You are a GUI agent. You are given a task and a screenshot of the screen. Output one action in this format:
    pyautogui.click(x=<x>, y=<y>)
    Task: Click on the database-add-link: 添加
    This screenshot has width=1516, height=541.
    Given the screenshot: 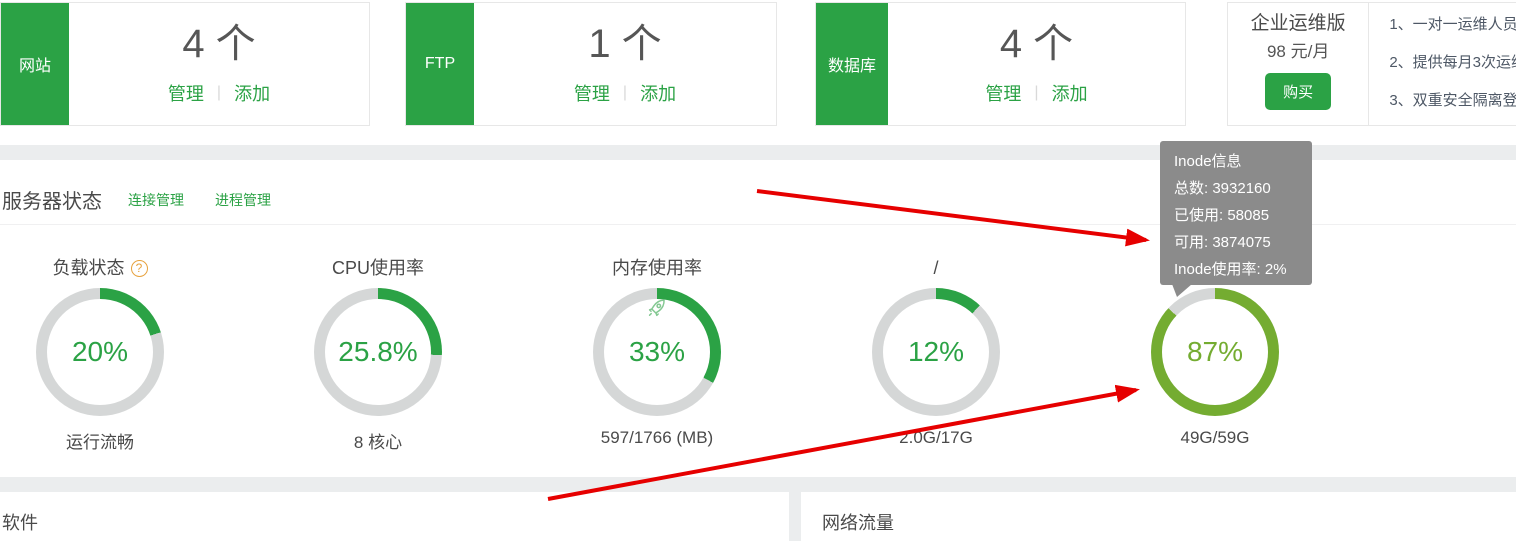 What is the action you would take?
    pyautogui.click(x=1069, y=94)
    